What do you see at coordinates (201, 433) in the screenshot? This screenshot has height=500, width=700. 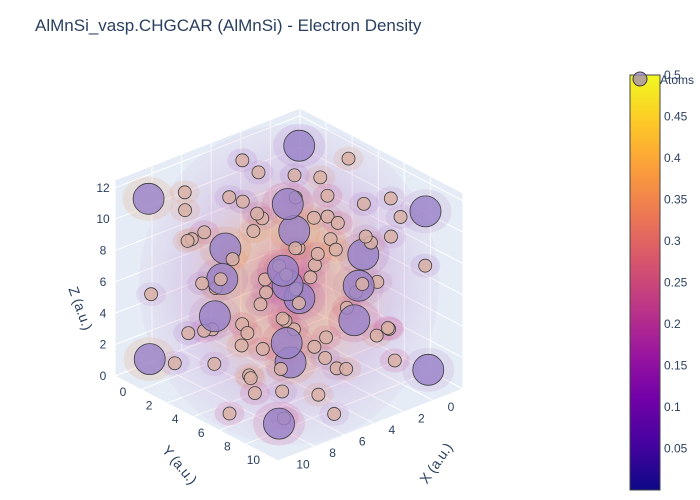 I see `x-tick-label: 6` at bounding box center [201, 433].